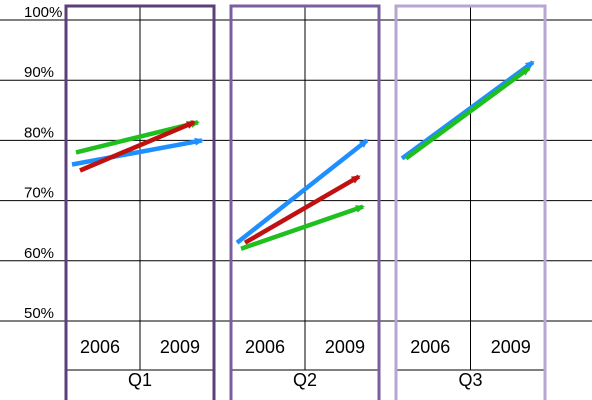 This screenshot has height=400, width=592. What do you see at coordinates (39, 72) in the screenshot?
I see `y-tick-label: 90%` at bounding box center [39, 72].